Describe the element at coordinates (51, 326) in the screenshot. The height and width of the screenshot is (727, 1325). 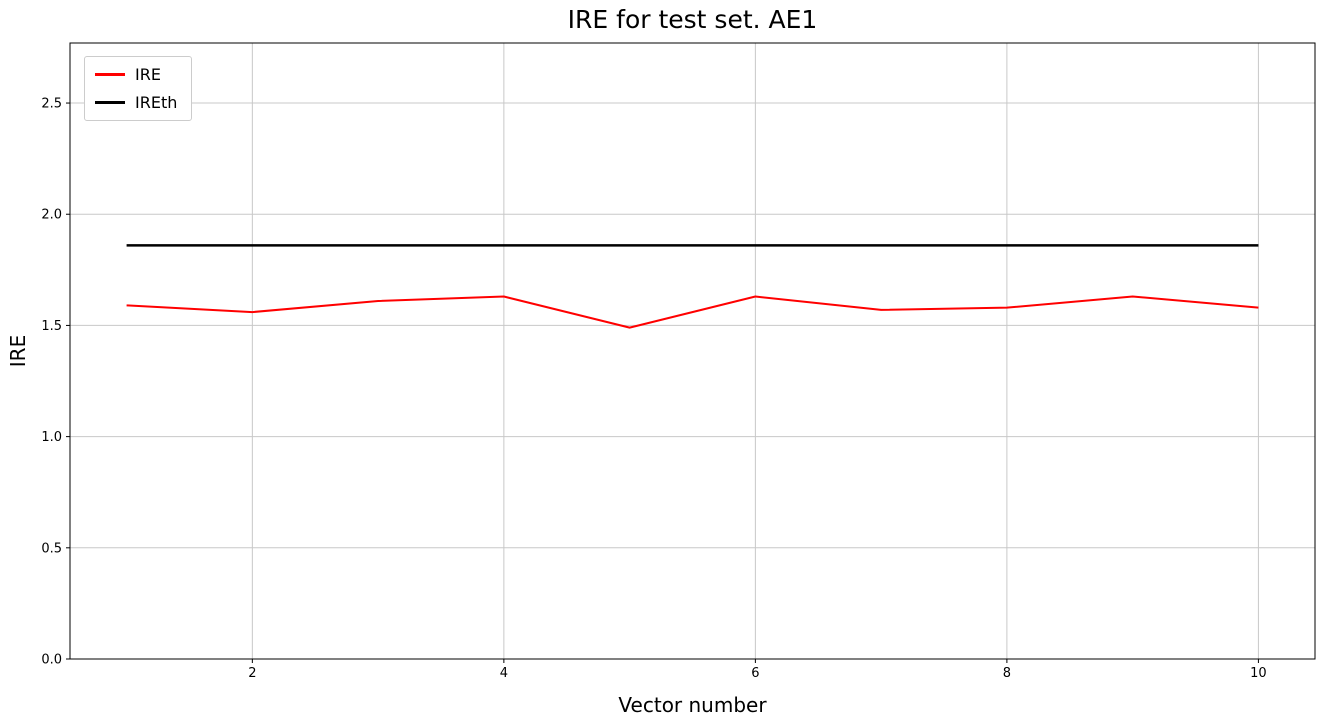
I see `y-tick-label: 1.5` at that location.